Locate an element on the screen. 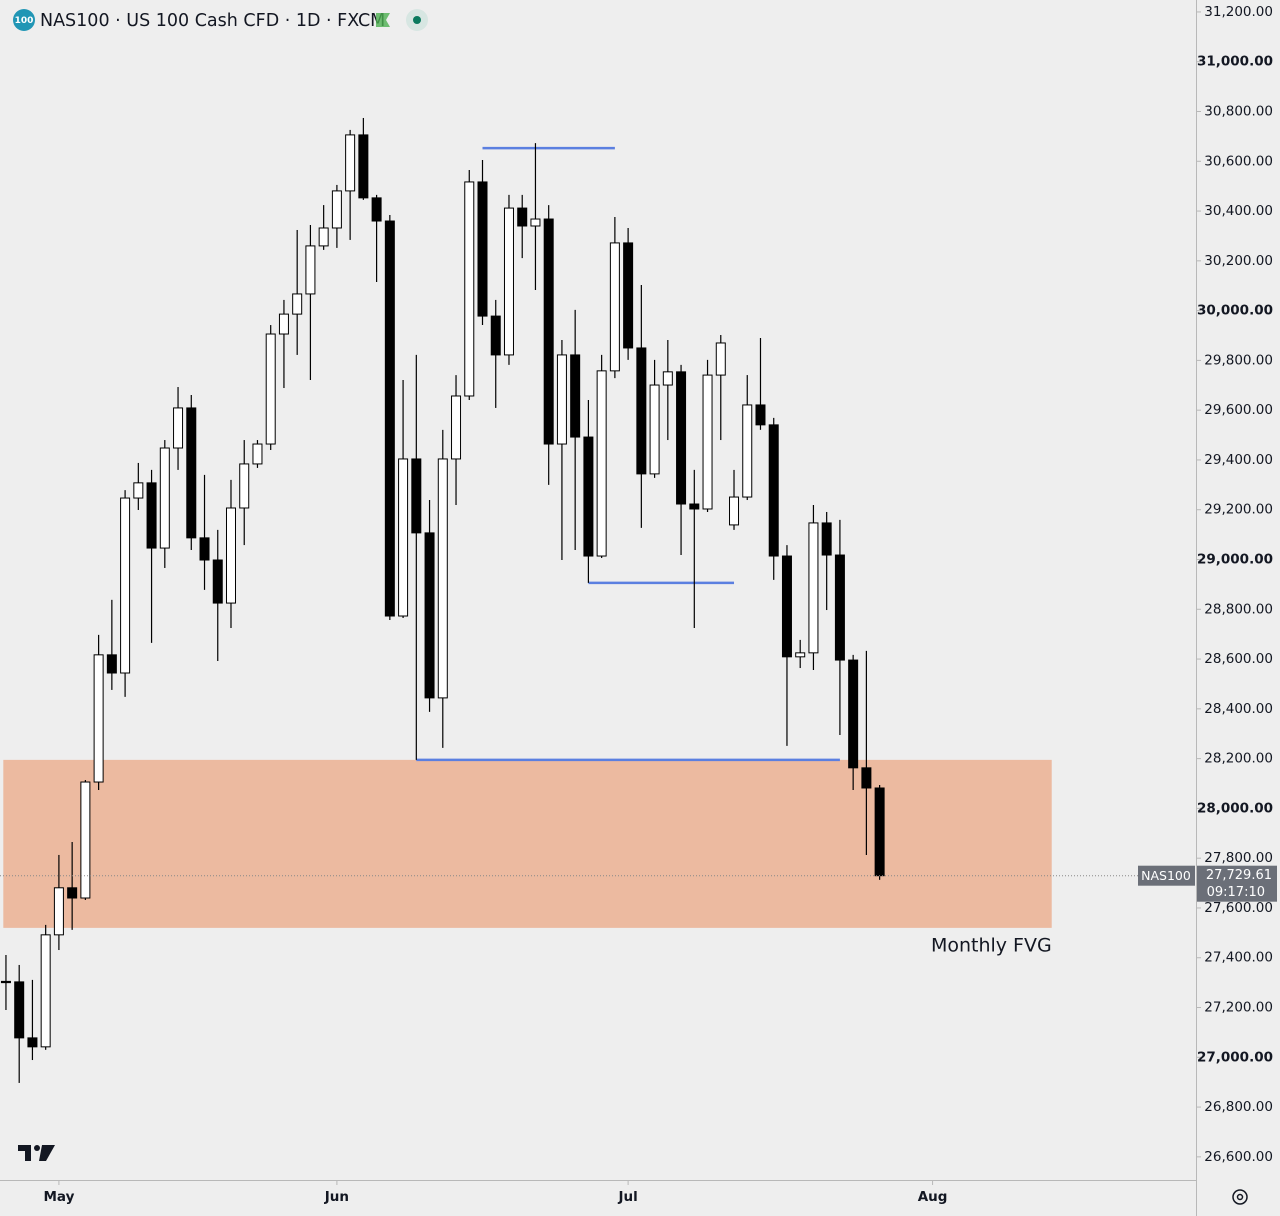 The width and height of the screenshot is (1280, 1216). symbol-tag-text: NAS100 is located at coordinates (1166, 875).